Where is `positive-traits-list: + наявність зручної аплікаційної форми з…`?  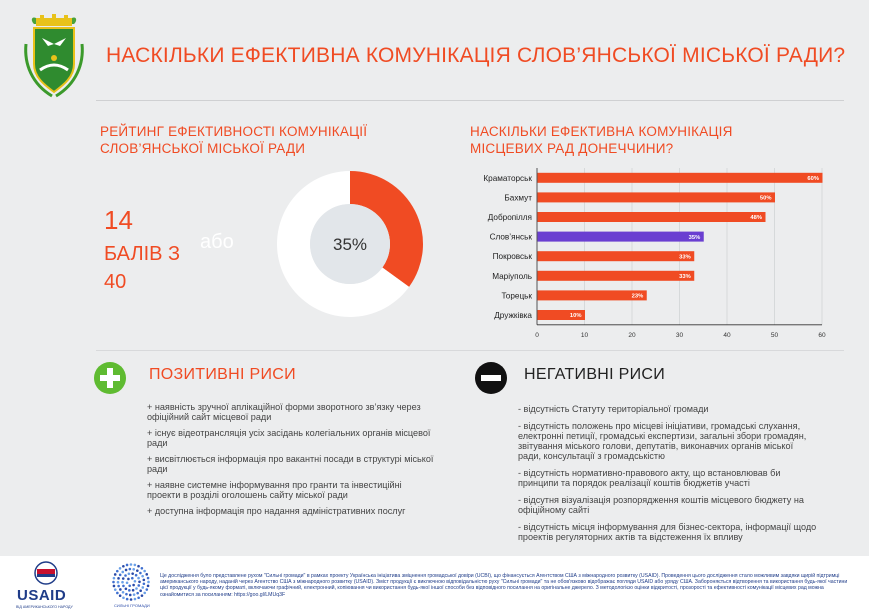
positive-traits-list: + наявність зручної аплікаційної форми з… is located at coordinates (292, 462).